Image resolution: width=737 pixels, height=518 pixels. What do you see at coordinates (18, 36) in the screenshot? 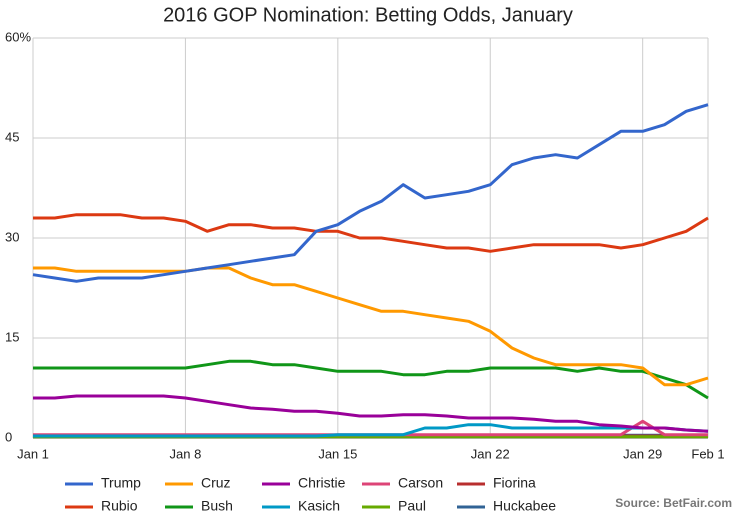
I see `y-tick-label: 60%` at bounding box center [18, 36].